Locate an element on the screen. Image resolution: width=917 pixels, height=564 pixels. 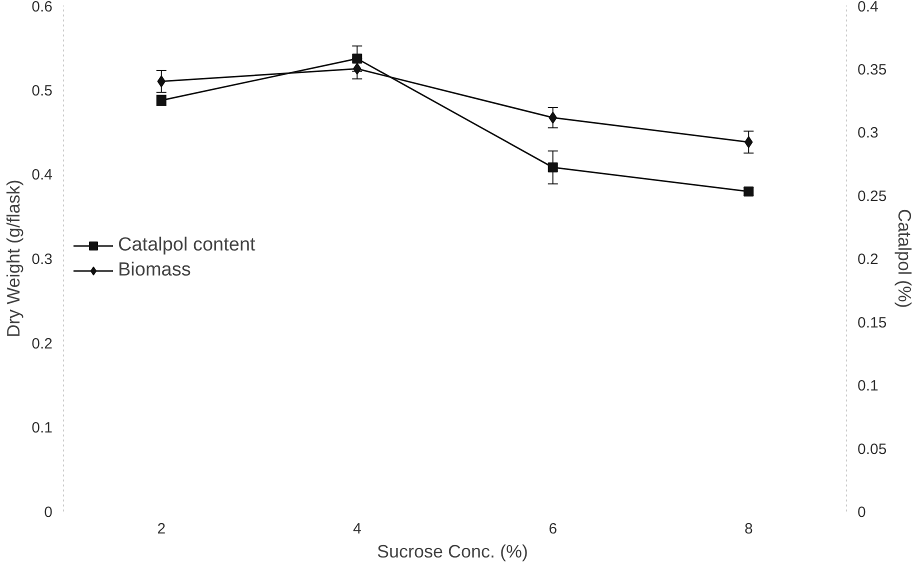
x-tick-label: 8 is located at coordinates (748, 529).